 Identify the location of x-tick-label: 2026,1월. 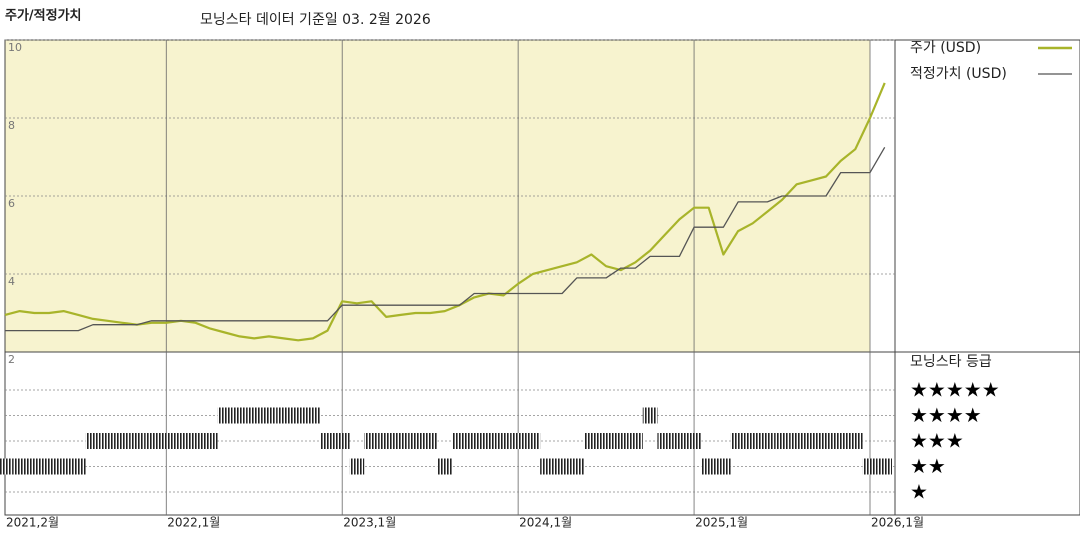
(897, 523).